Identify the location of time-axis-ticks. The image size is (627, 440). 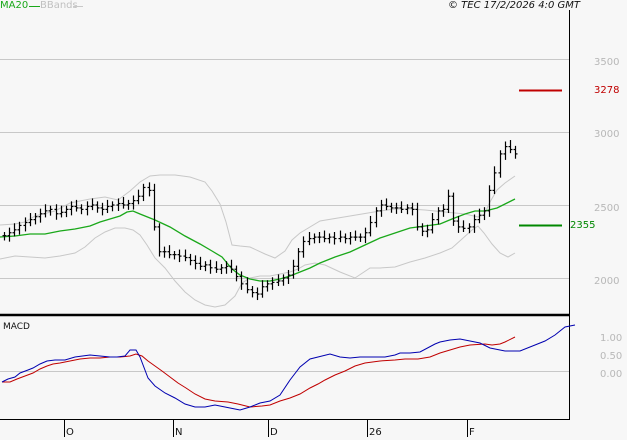
(266, 428).